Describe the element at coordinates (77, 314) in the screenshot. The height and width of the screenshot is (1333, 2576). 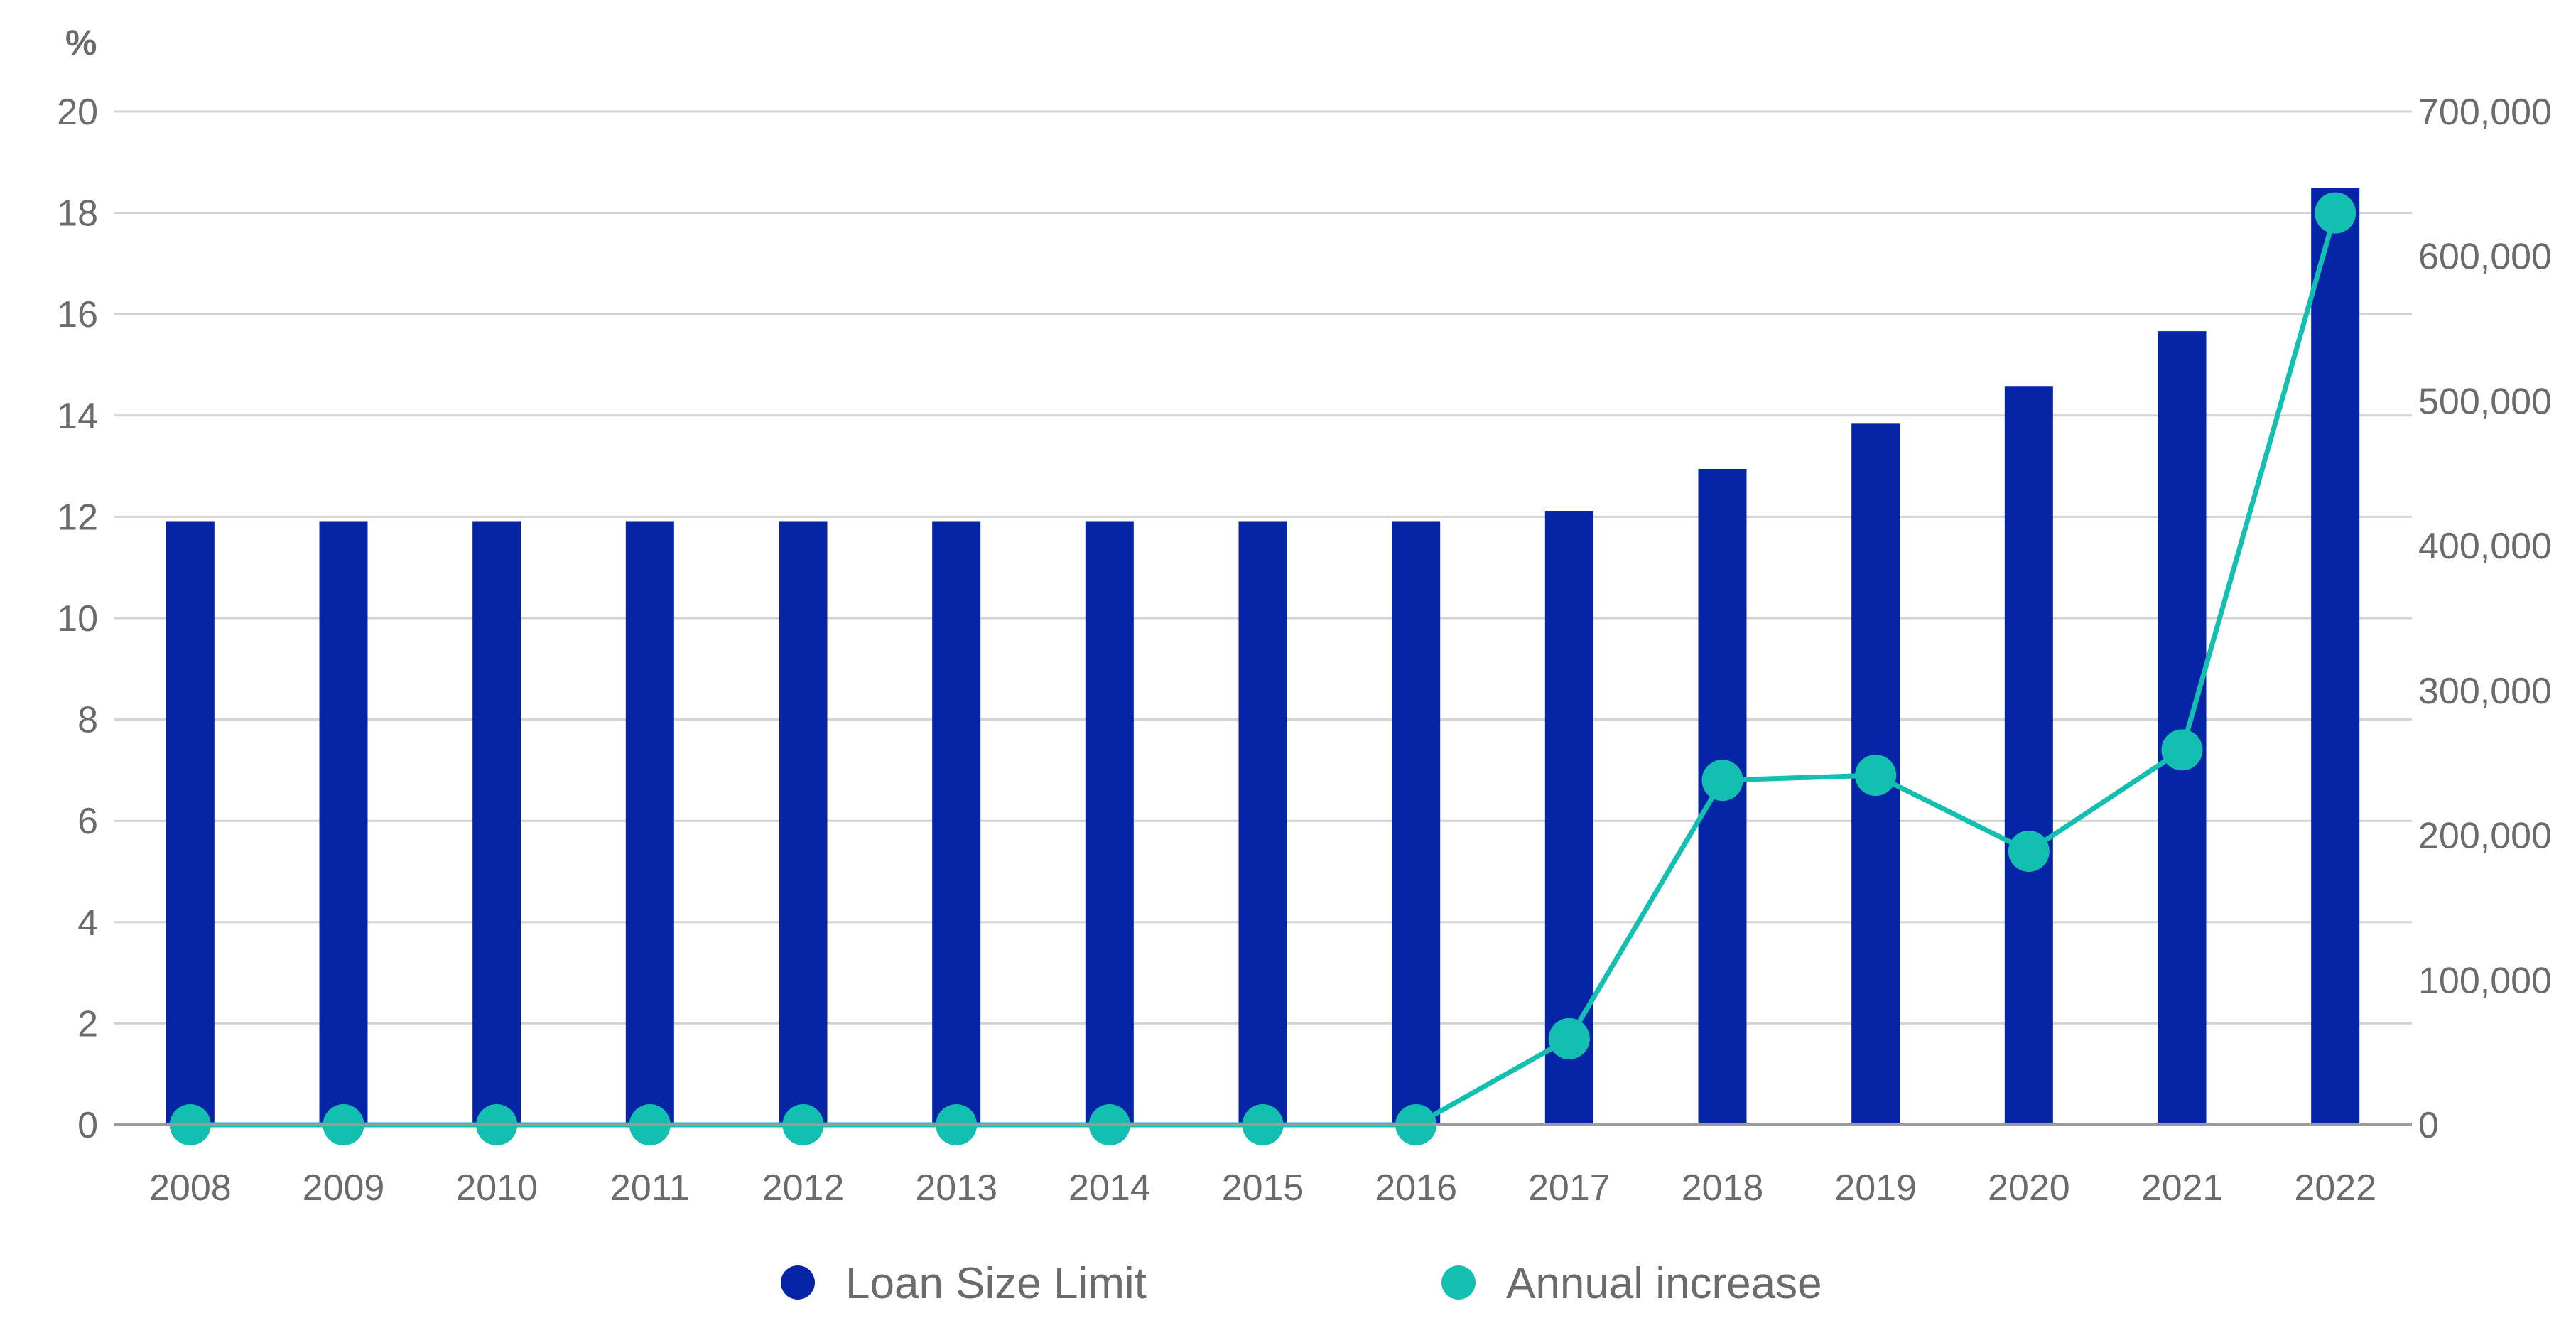
I see `y-left-tick-label: 16` at that location.